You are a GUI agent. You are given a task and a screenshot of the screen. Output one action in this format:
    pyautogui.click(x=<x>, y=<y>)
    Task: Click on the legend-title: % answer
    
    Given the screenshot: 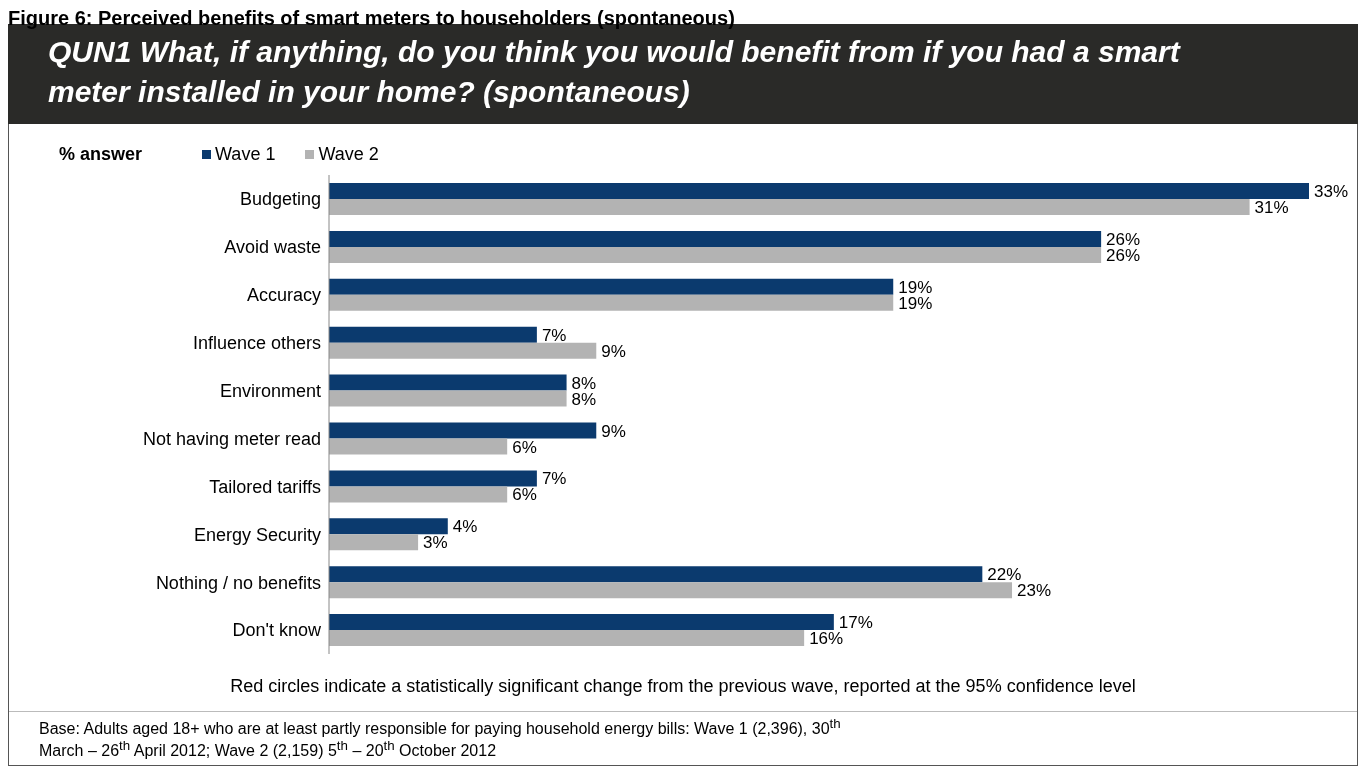 What is the action you would take?
    pyautogui.click(x=101, y=154)
    